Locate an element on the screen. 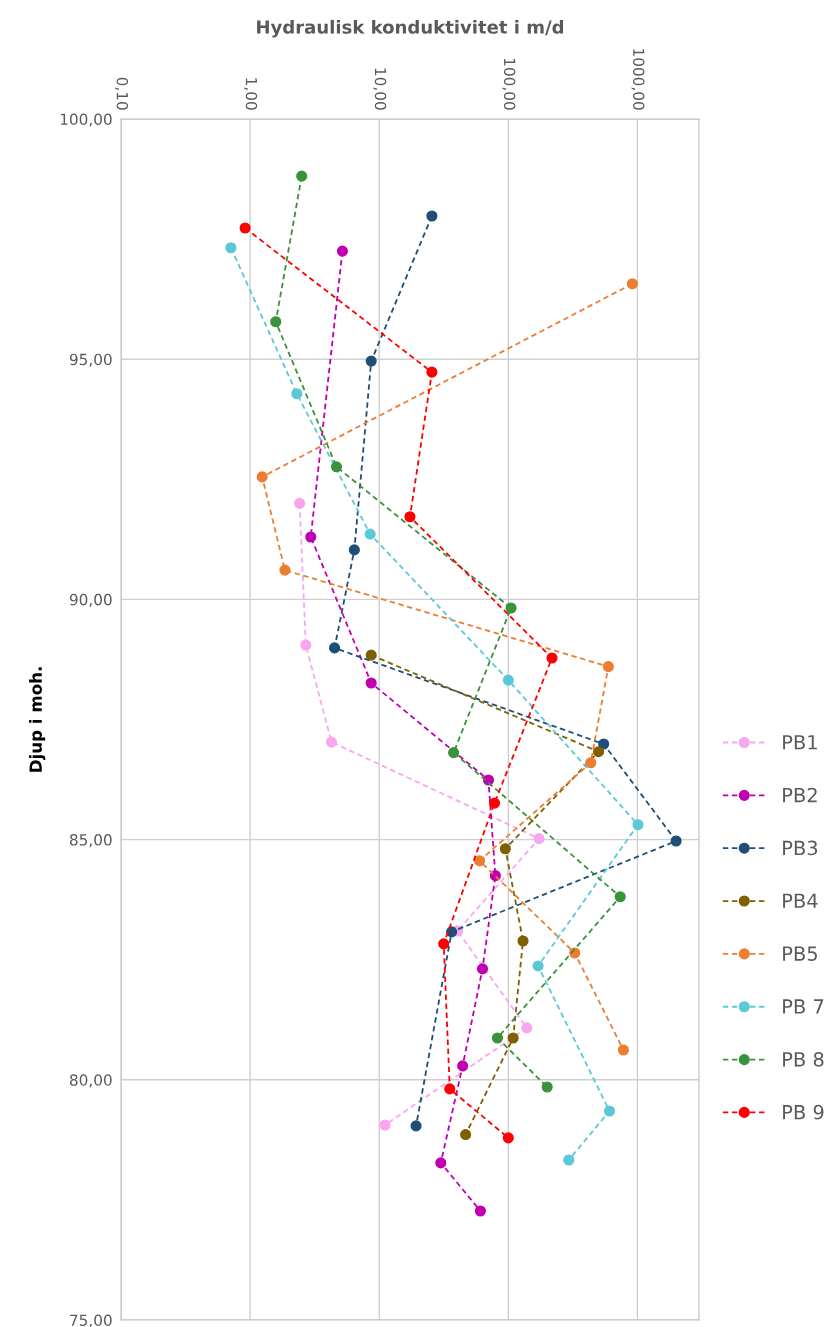  legend-label: PB2 is located at coordinates (800, 795).